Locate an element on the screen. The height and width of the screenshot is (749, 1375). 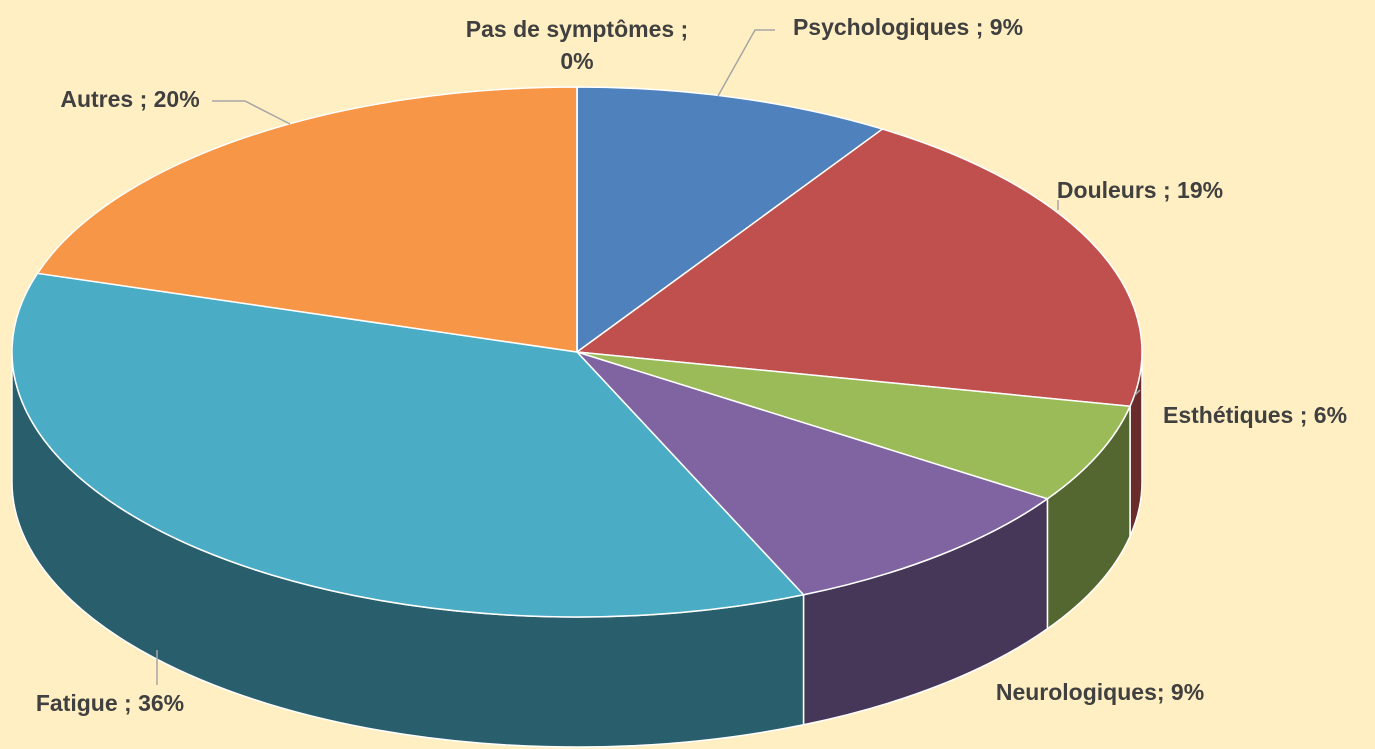
data-label: Fatigue ; 36% is located at coordinates (110, 703).